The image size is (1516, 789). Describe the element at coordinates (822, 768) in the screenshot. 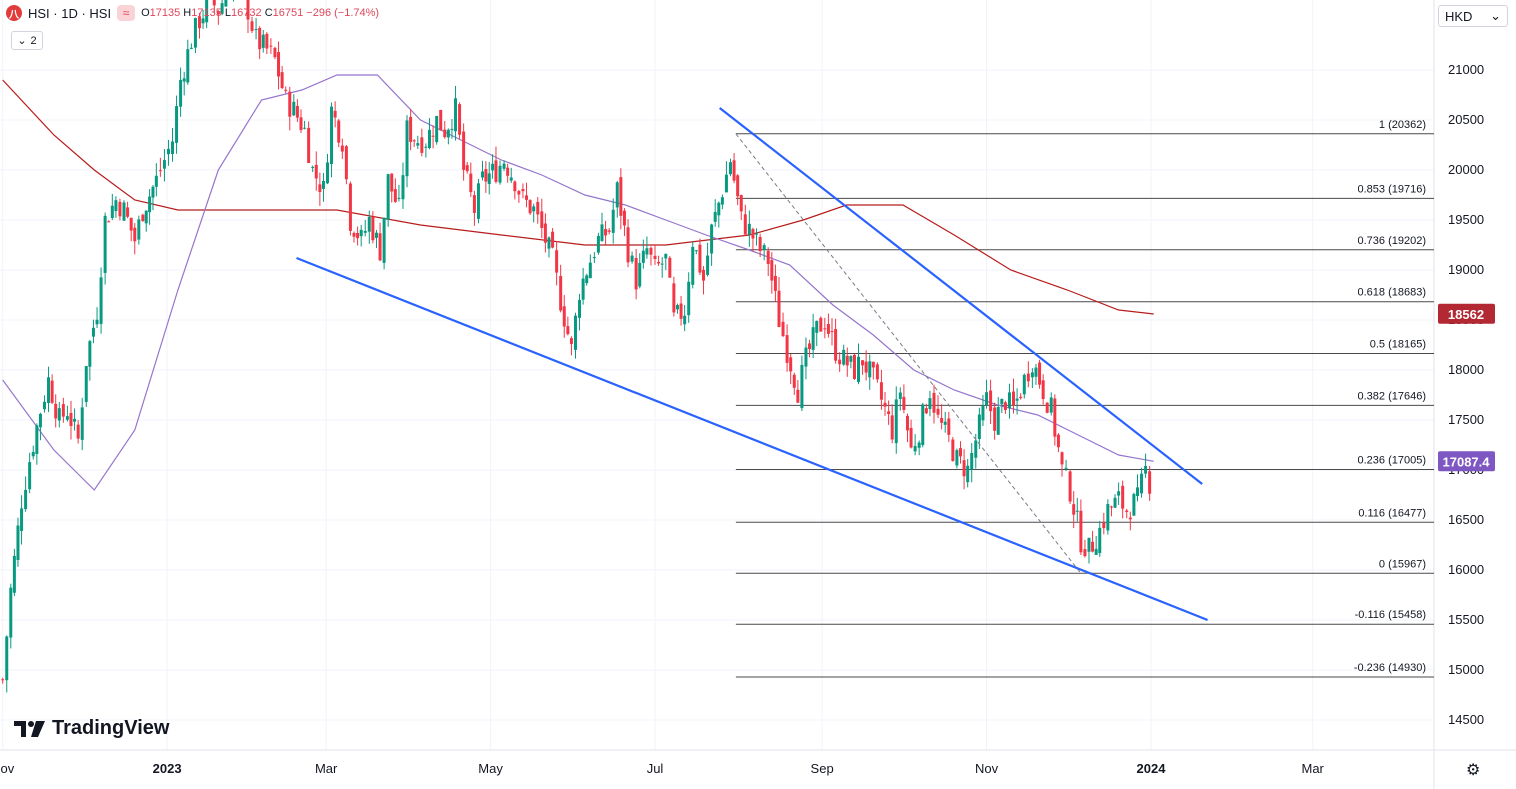

I see `x-tick-label: Sep` at that location.